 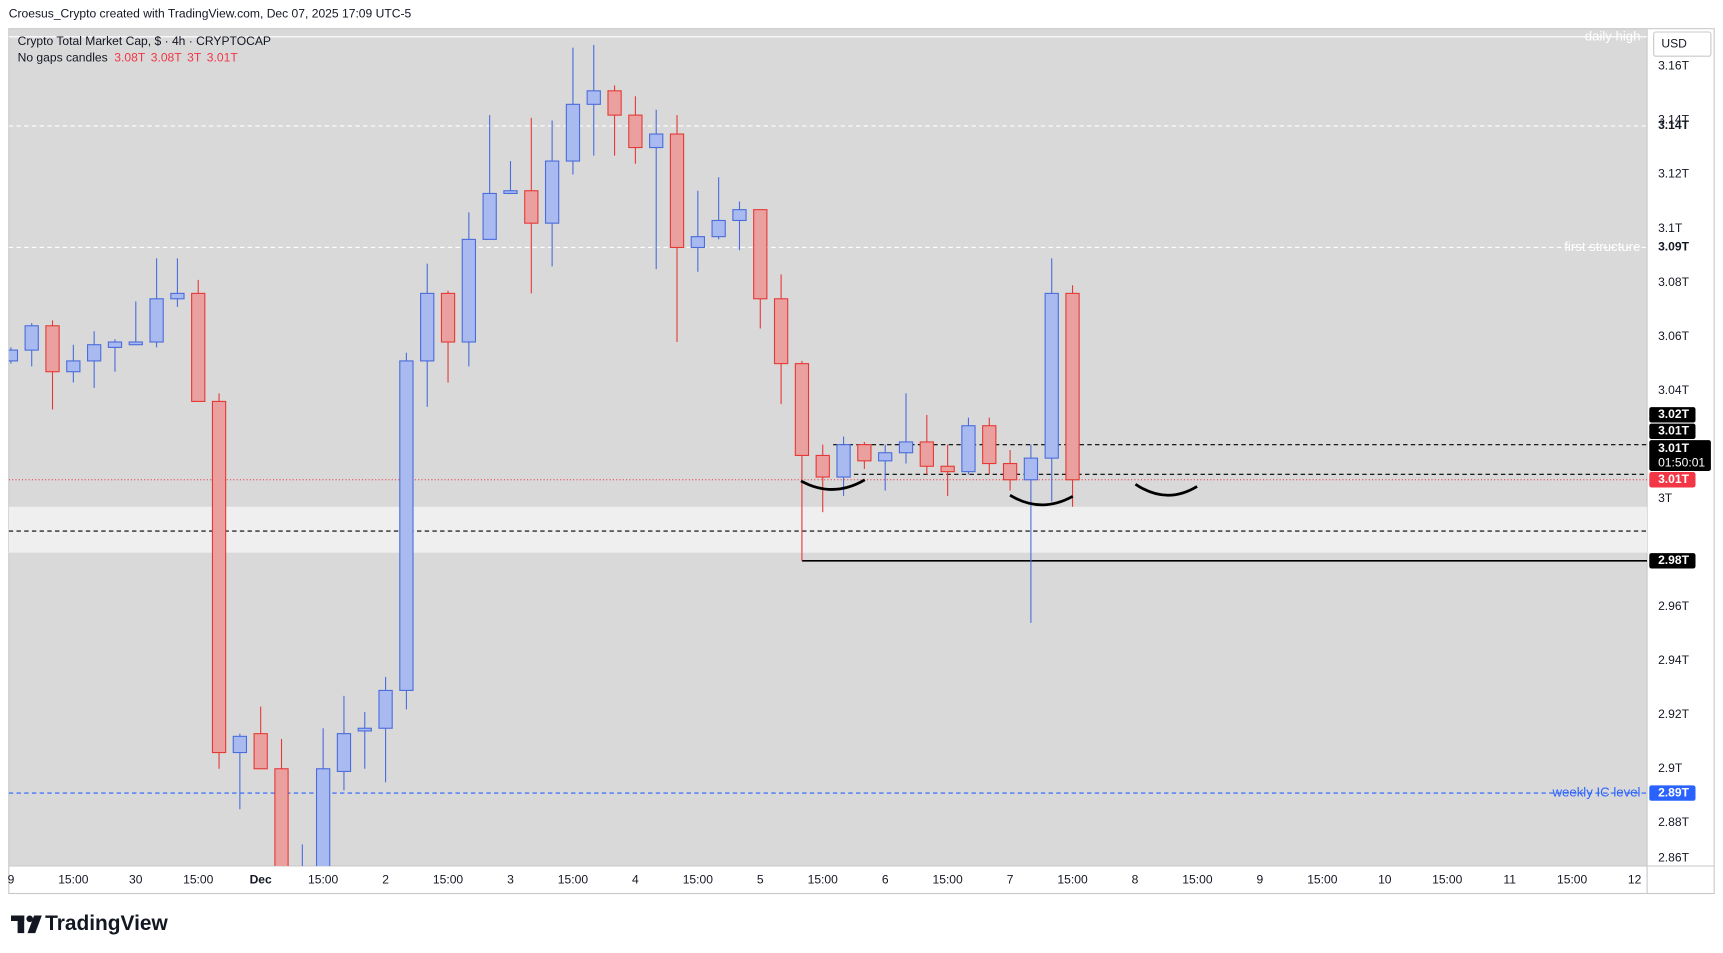 I want to click on level-text: weekly IC level, so click(x=1596, y=792).